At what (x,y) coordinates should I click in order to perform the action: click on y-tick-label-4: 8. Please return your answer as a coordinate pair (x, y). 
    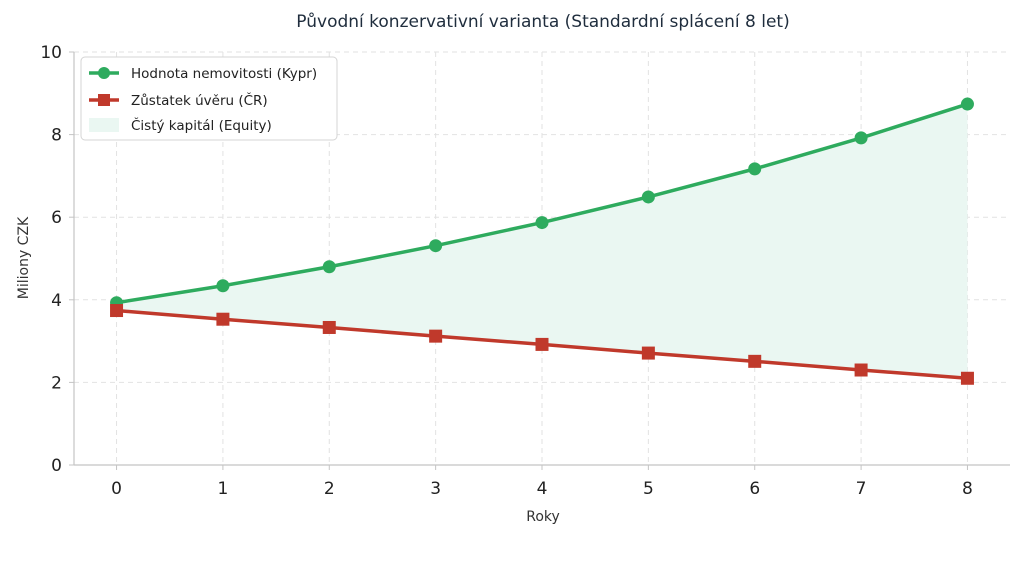
    Looking at the image, I should click on (56, 136).